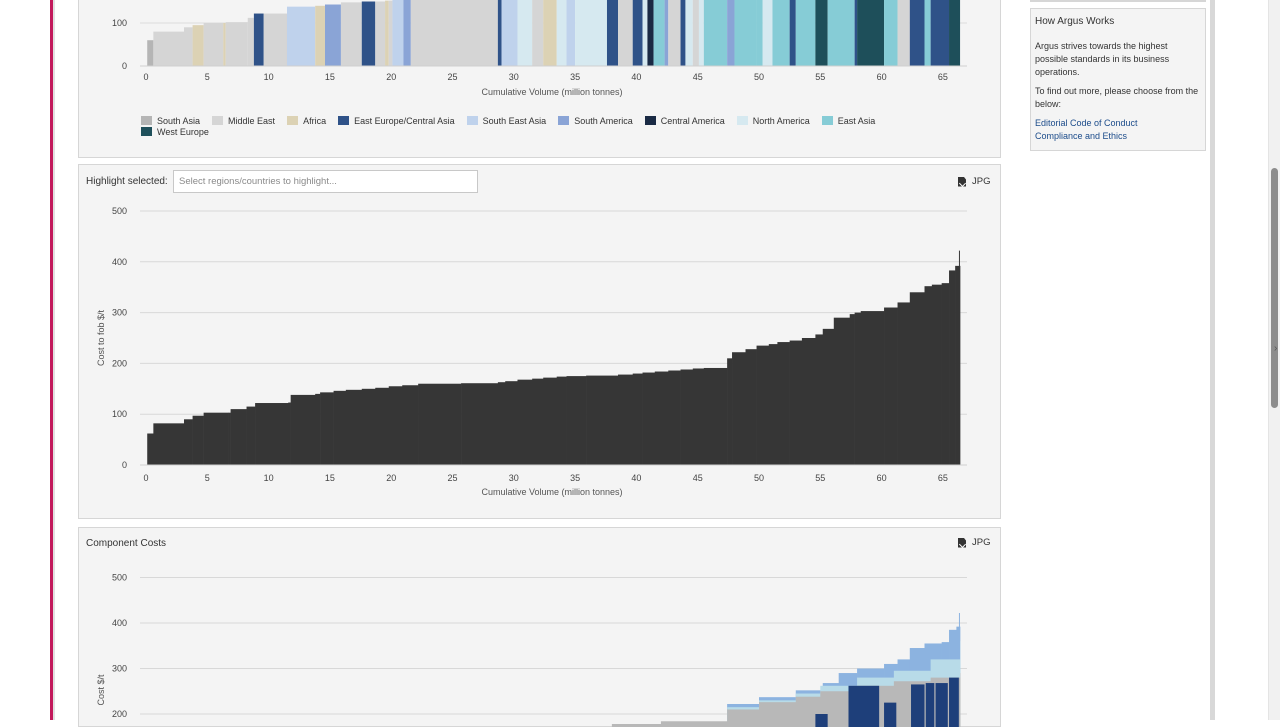 The width and height of the screenshot is (1280, 727). I want to click on y-tick-label: 400, so click(119, 623).